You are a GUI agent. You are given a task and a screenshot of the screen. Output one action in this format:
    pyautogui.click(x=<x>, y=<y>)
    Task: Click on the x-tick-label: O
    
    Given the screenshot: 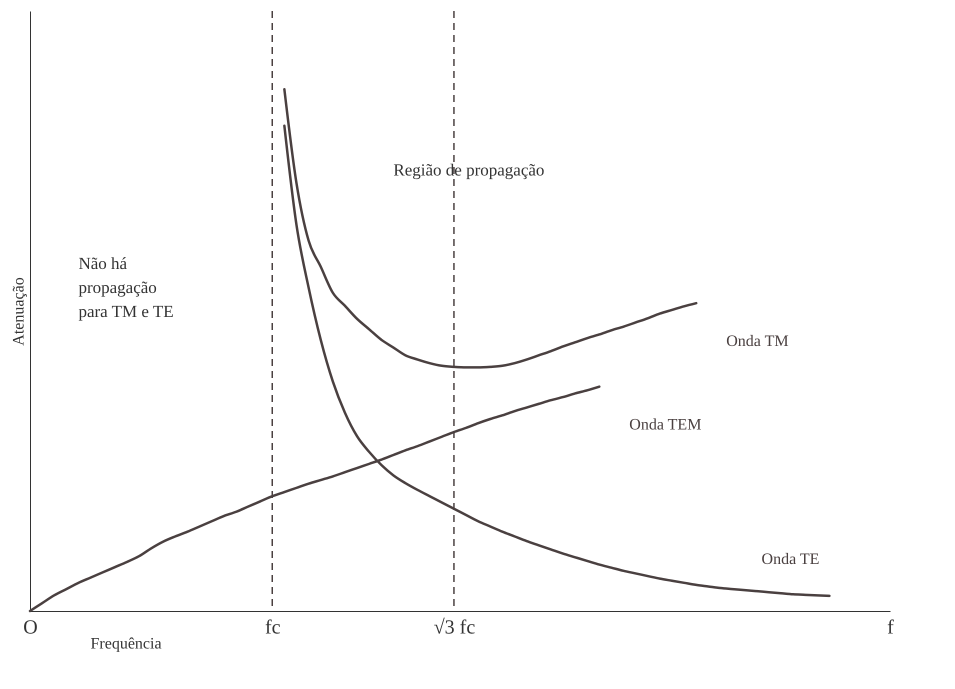 What is the action you would take?
    pyautogui.click(x=30, y=627)
    